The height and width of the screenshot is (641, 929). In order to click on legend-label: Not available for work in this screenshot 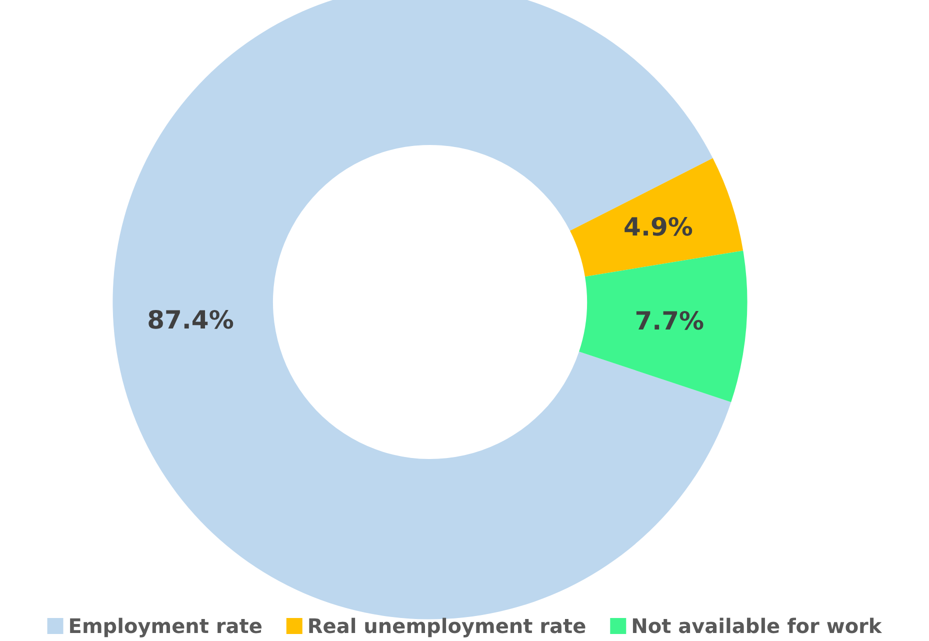, I will do `click(756, 626)`.